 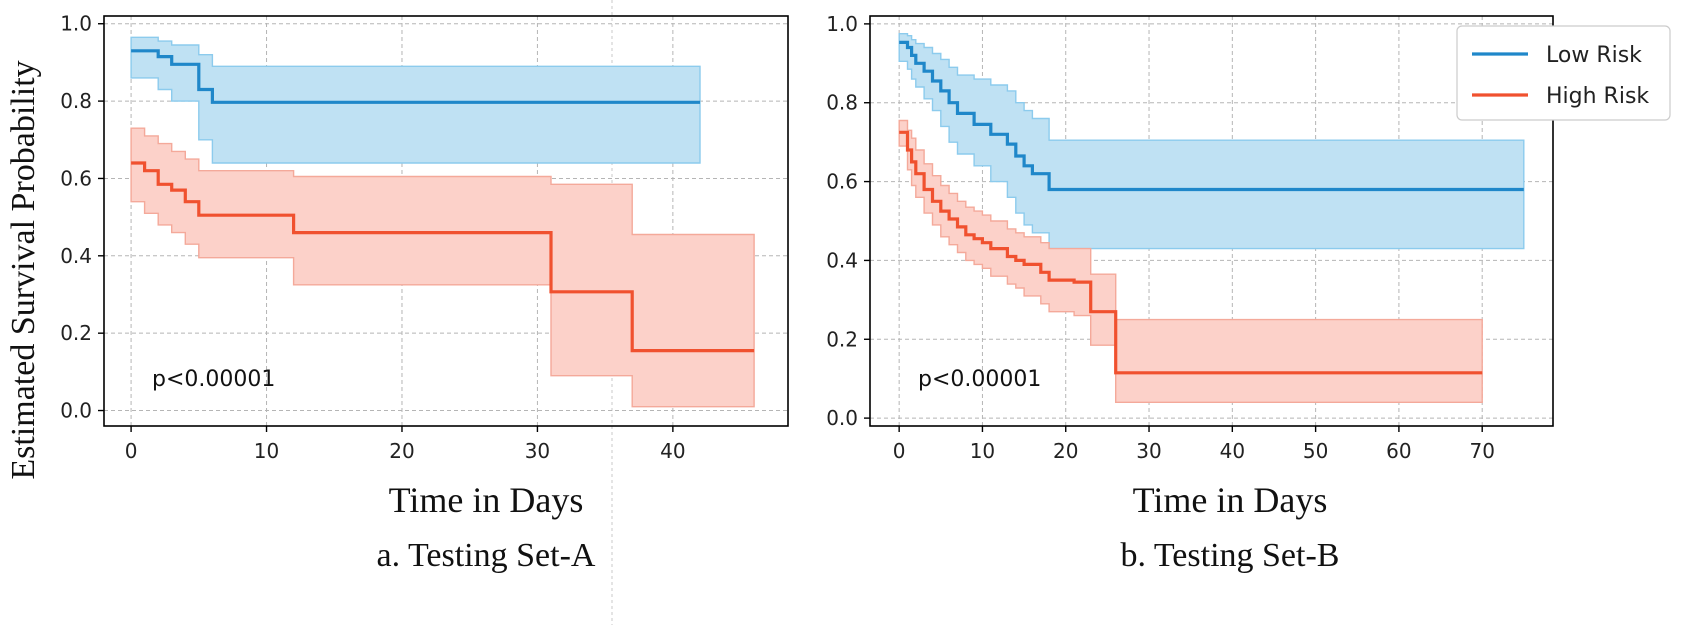 I want to click on x-tick-label-a-3: 30, so click(x=537, y=451).